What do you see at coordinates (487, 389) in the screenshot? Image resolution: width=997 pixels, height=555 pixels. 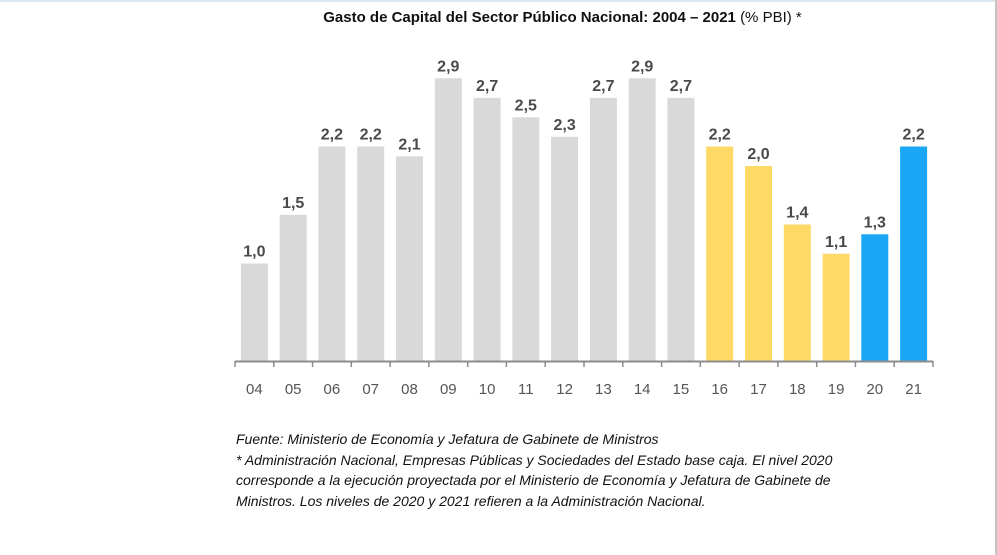 I see `tick-label-10: 10` at bounding box center [487, 389].